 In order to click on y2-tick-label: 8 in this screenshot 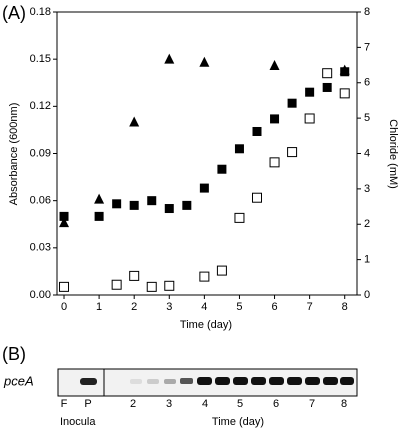, I will do `click(367, 12)`.